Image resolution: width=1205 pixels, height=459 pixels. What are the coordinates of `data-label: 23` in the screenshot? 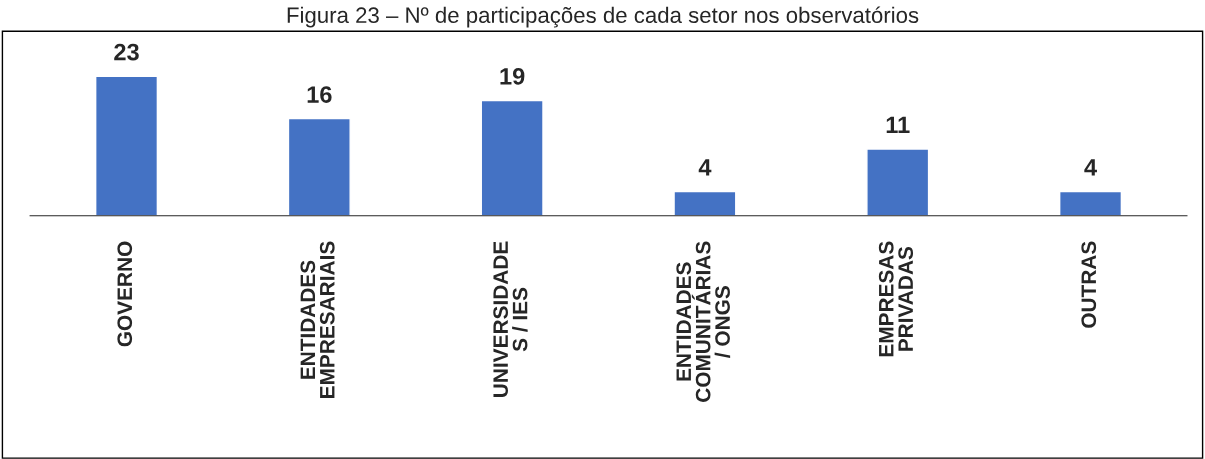 It's located at (126, 52).